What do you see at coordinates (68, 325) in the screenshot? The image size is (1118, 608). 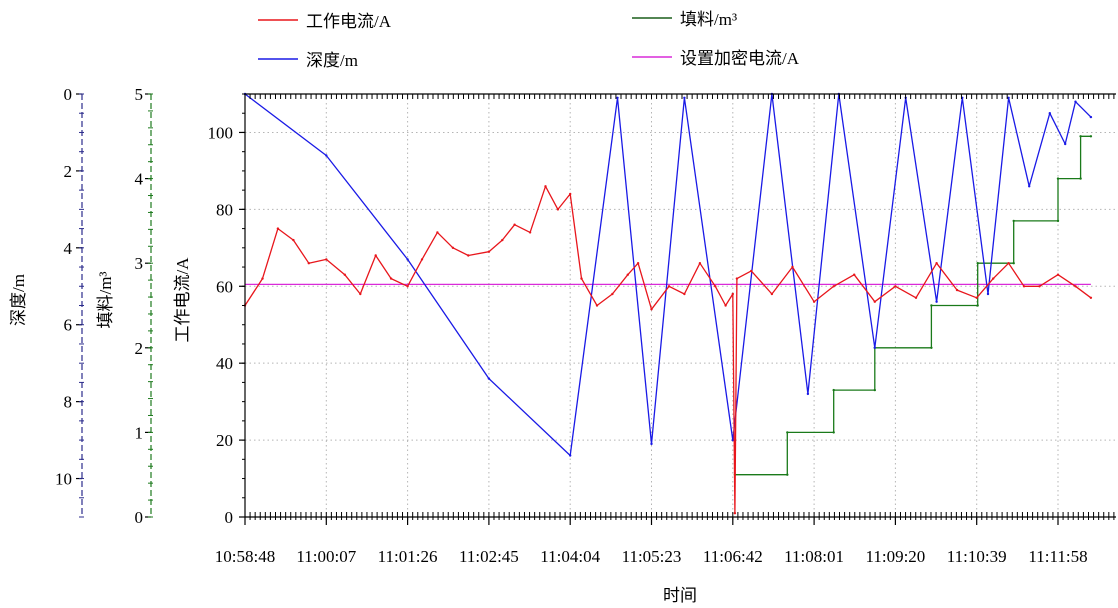 I see `y-tick-label-depth: 6` at bounding box center [68, 325].